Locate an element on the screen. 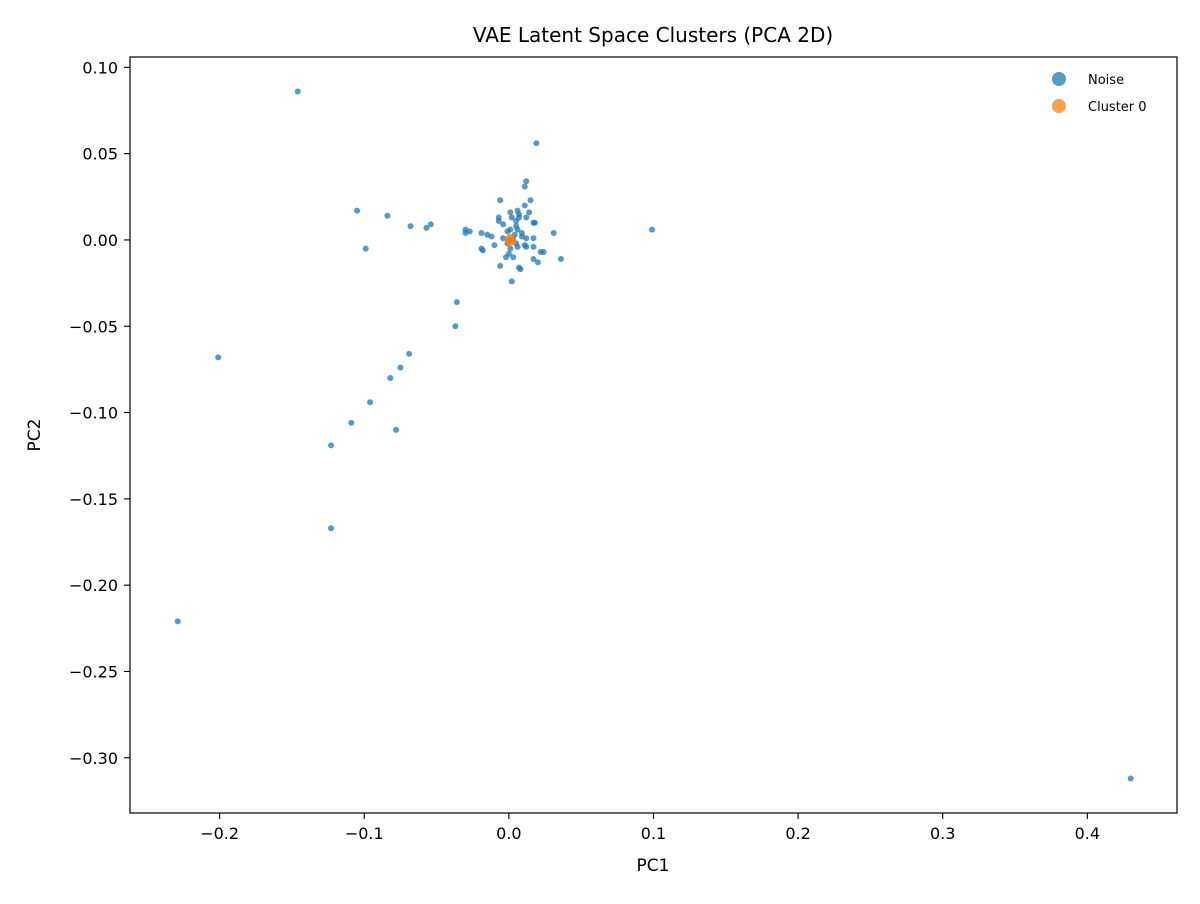 This screenshot has width=1200, height=904. y-tick-label: −0.15 is located at coordinates (93, 499).